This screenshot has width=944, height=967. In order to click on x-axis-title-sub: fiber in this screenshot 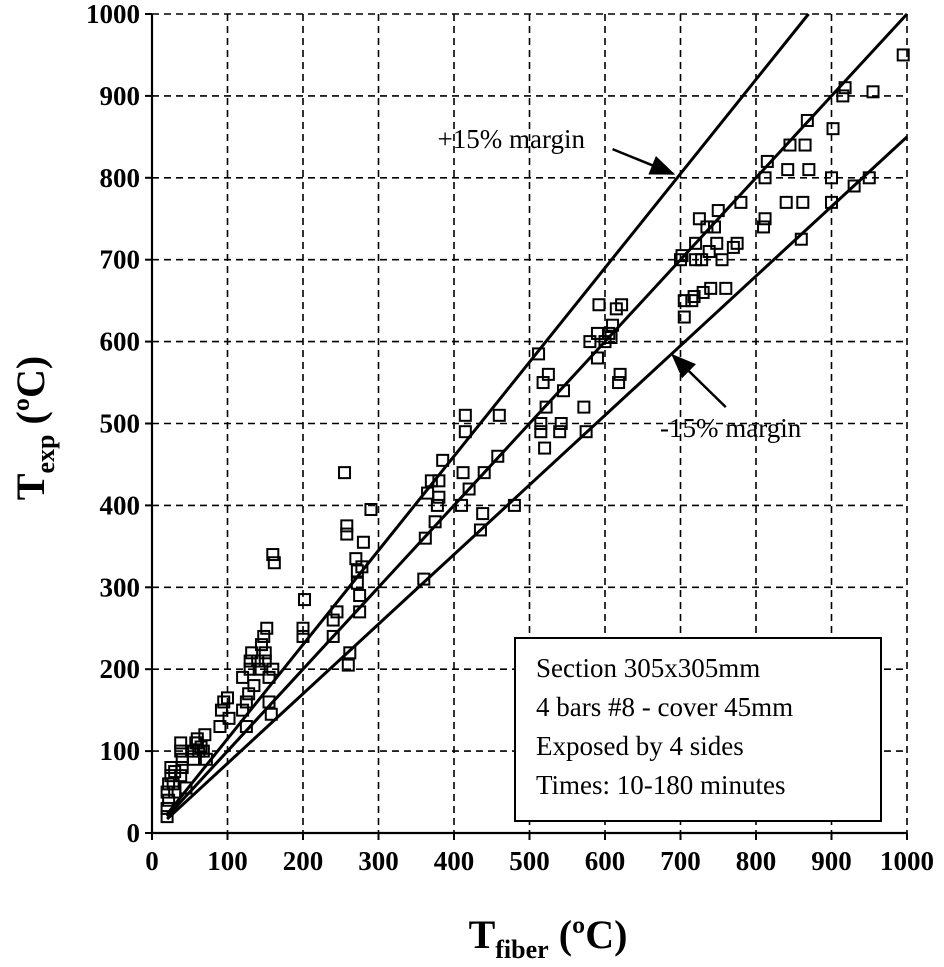, I will do `click(521, 948)`.